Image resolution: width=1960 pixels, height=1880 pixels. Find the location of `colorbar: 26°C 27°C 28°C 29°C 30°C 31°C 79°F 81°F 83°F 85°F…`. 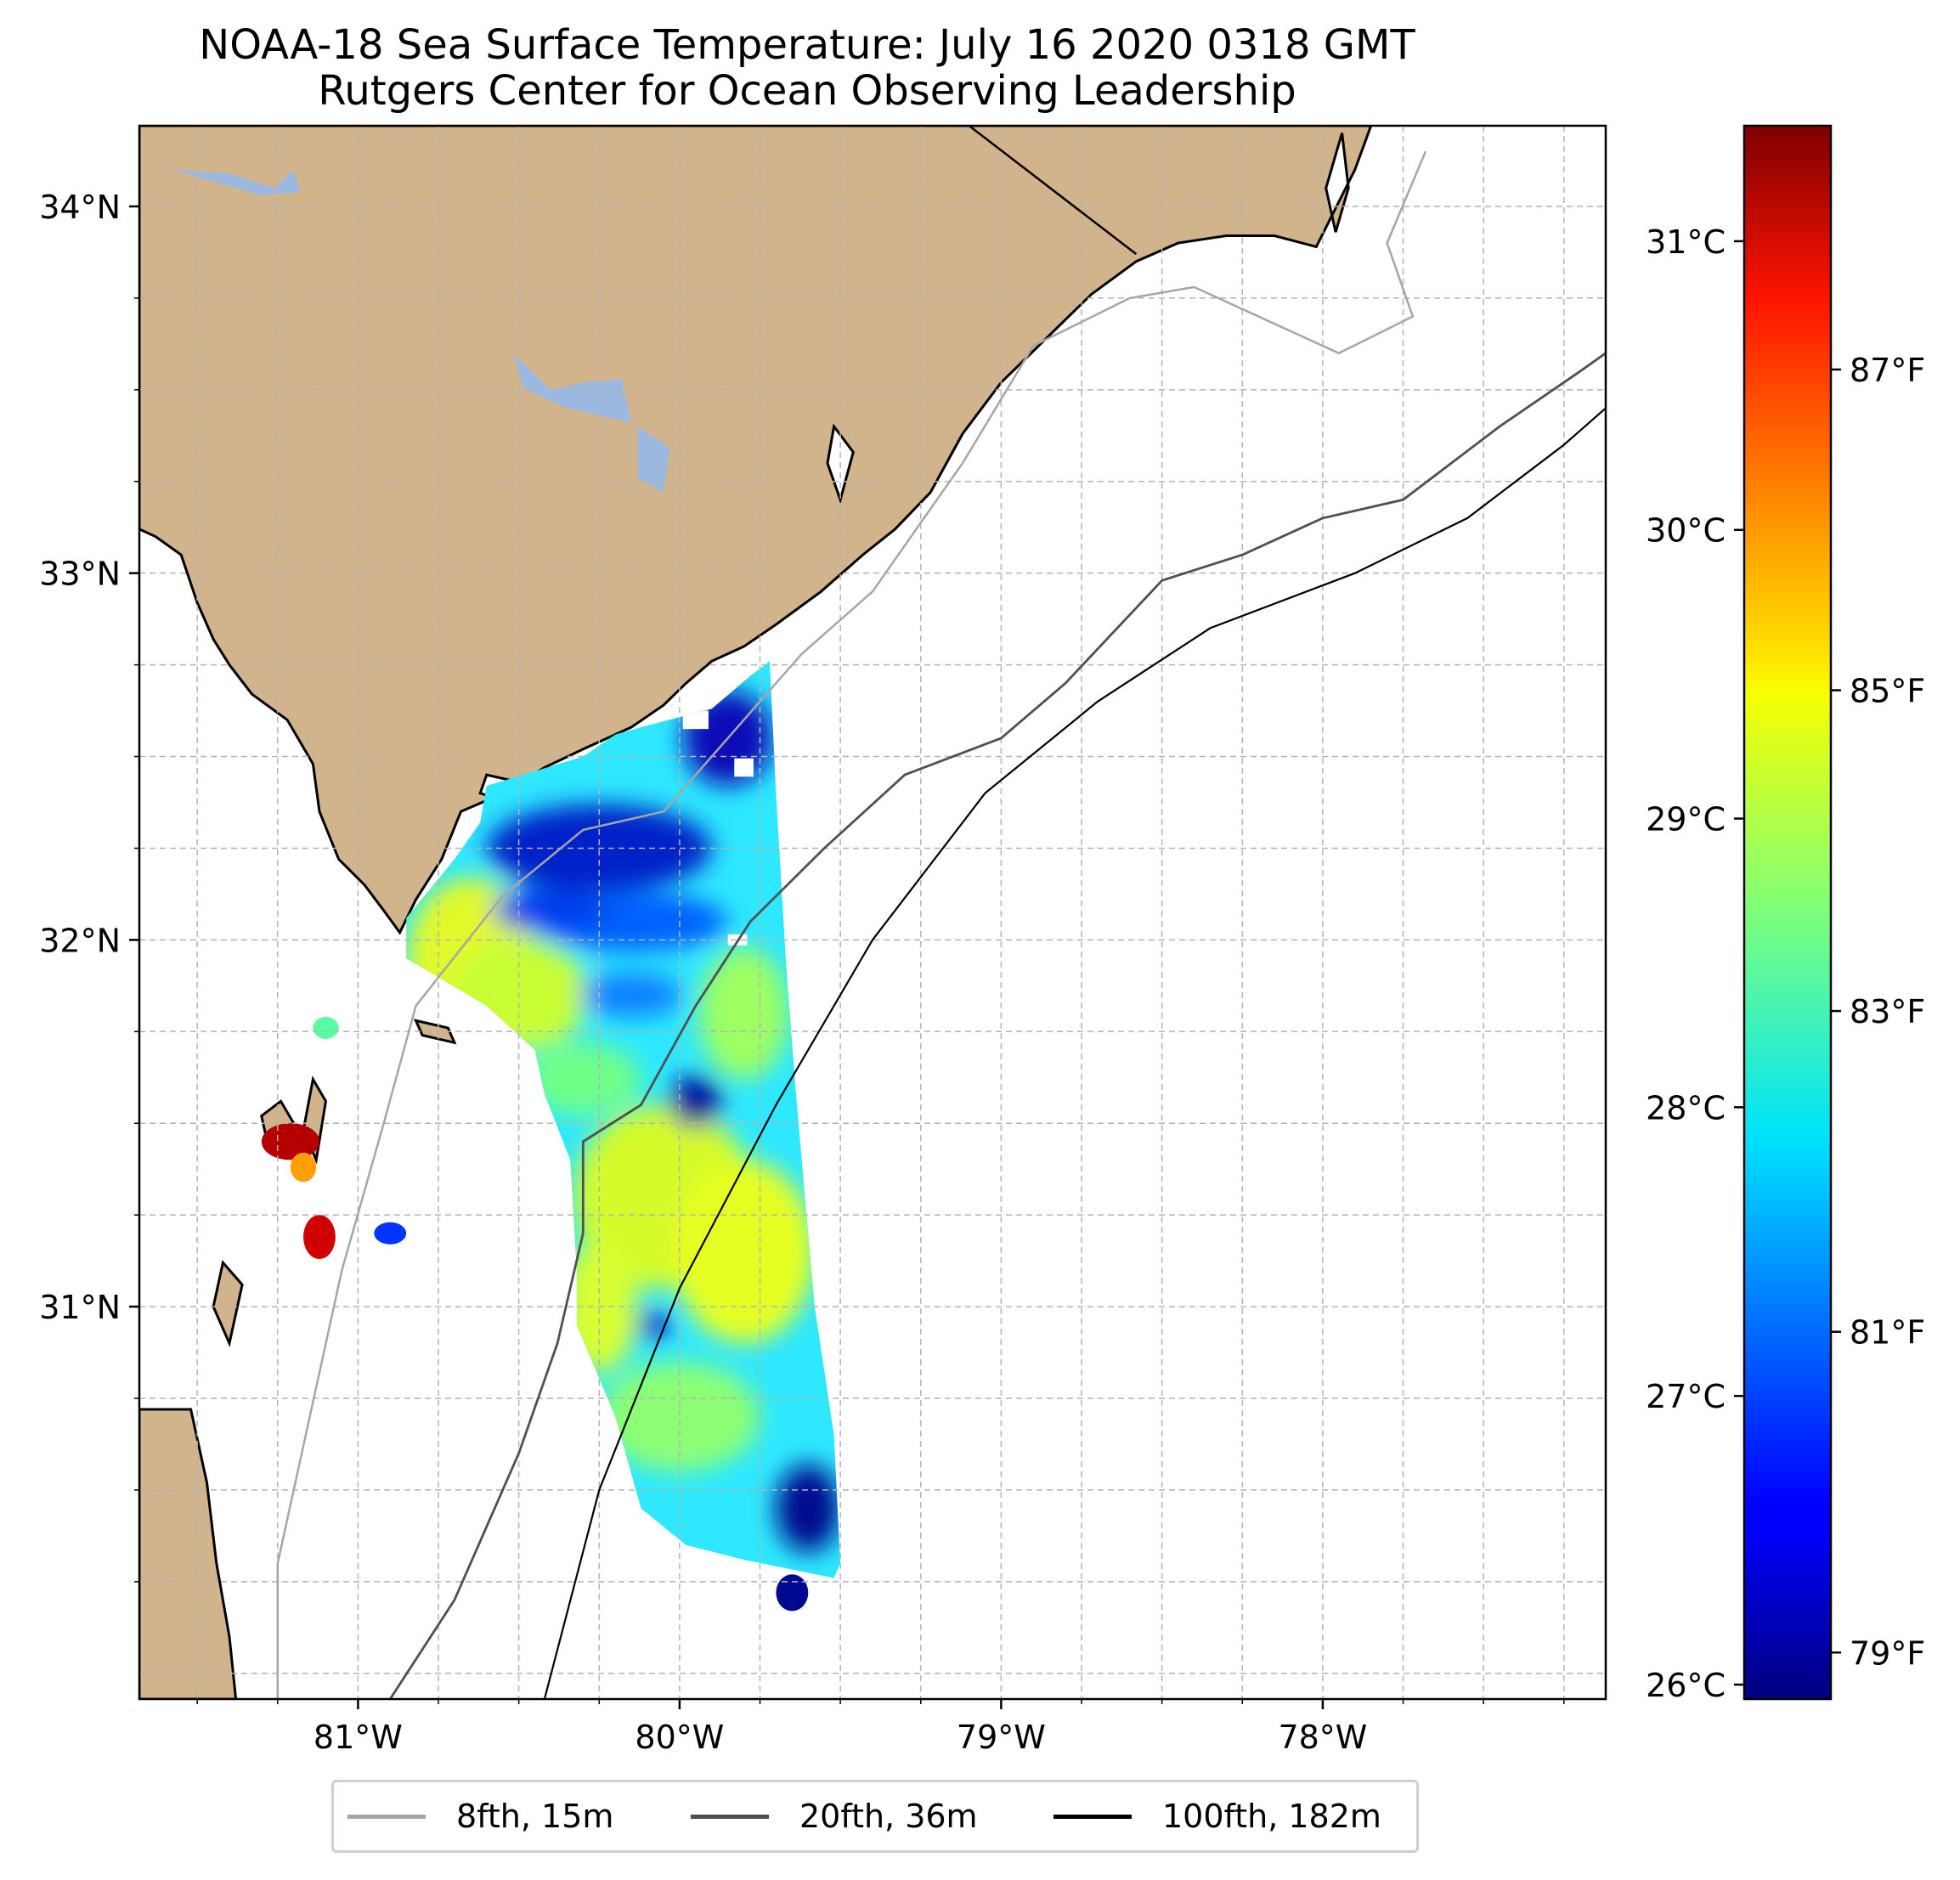

colorbar: 26°C 27°C 28°C 29°C 30°C 31°C 79°F 81°F 83°F 85°F… is located at coordinates (1786, 914).